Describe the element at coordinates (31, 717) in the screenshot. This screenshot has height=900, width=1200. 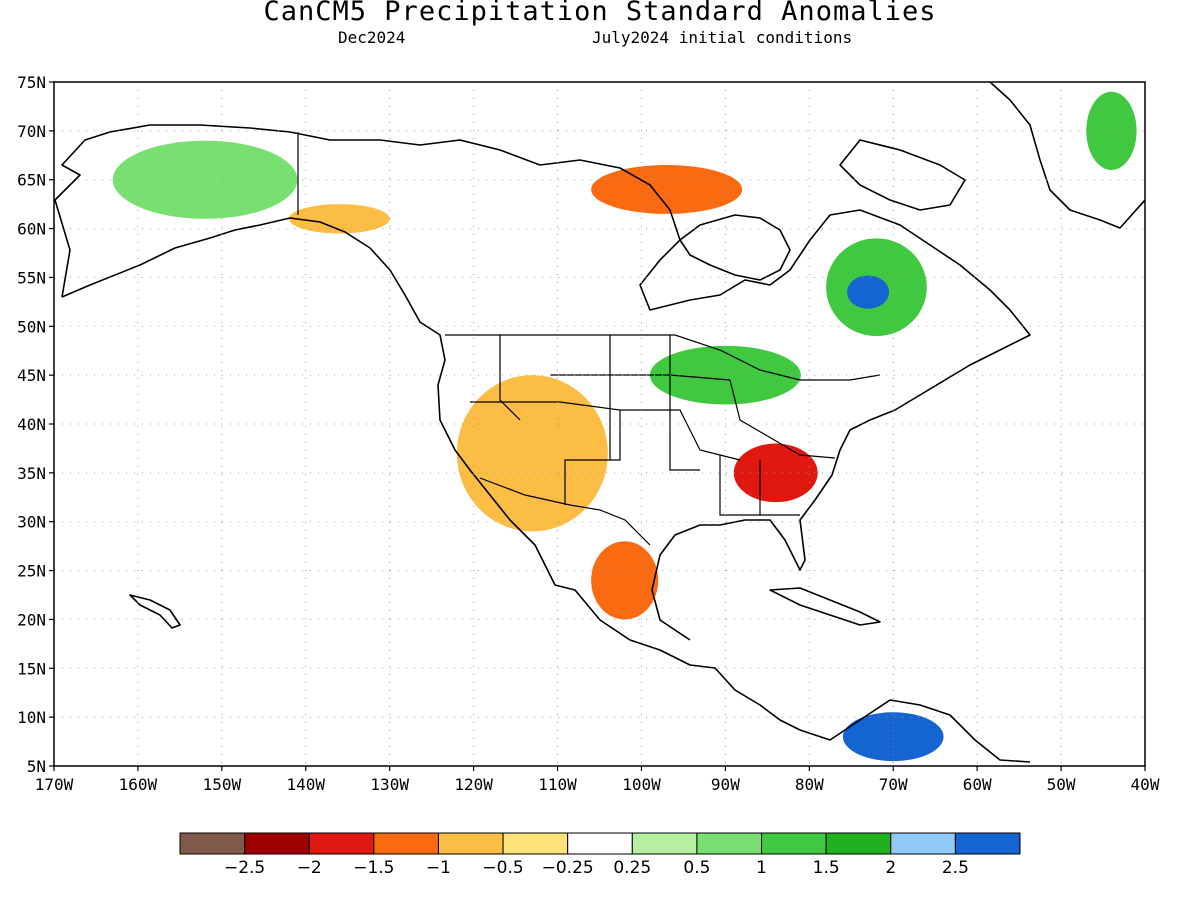
I see `lat-tick-label: 10N` at that location.